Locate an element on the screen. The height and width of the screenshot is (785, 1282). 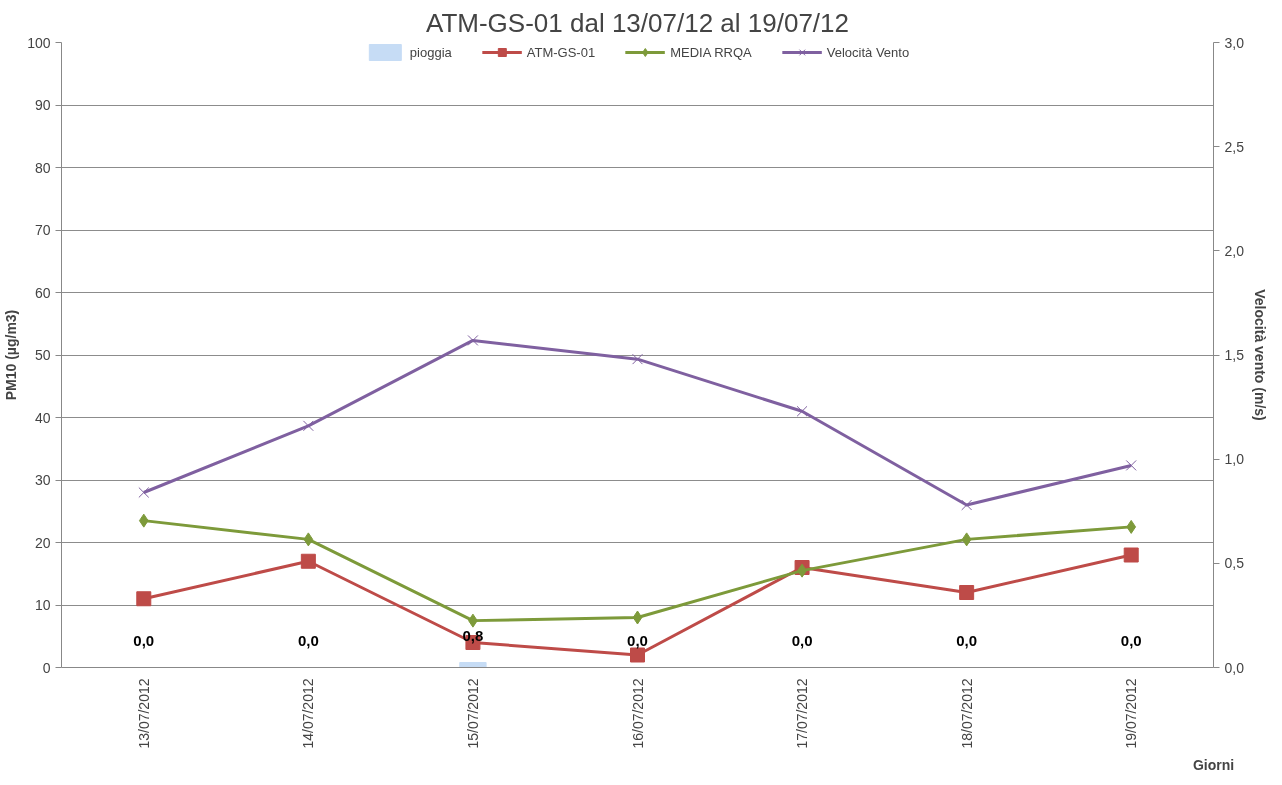
legend-label: pioggia is located at coordinates (430, 52).